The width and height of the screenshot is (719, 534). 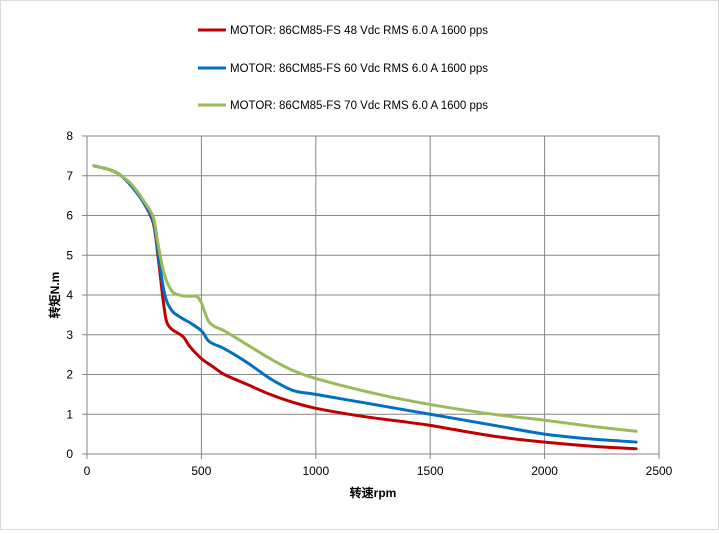 What do you see at coordinates (315, 471) in the screenshot?
I see `x-tick-label: 1000` at bounding box center [315, 471].